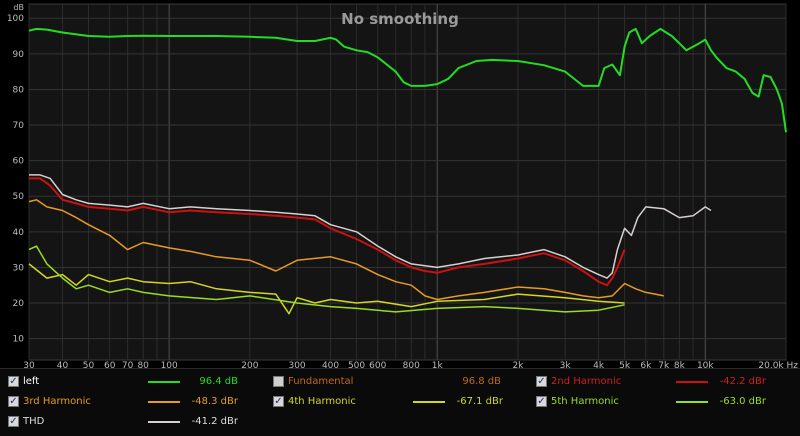 Image resolution: width=800 pixels, height=436 pixels. What do you see at coordinates (19, 90) in the screenshot?
I see `y-tick-label: 80` at bounding box center [19, 90].